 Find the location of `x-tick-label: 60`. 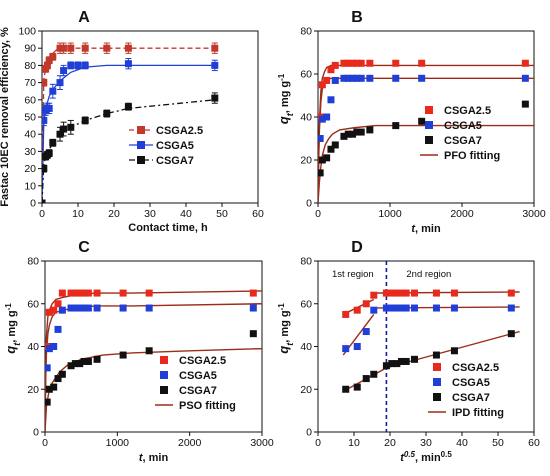

x-tick-label: 60 is located at coordinates (534, 443).